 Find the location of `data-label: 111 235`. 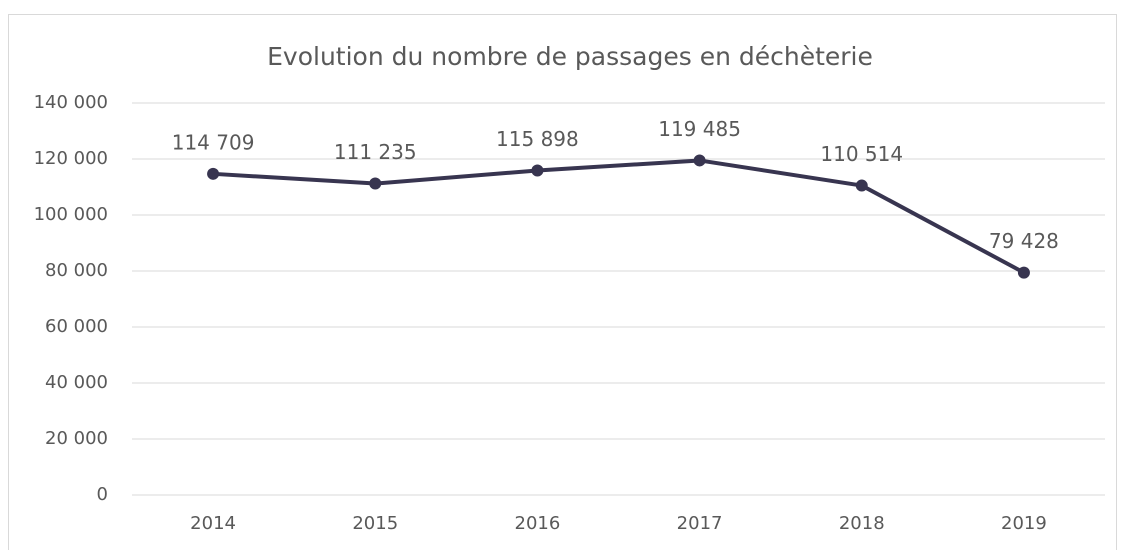

data-label: 111 235 is located at coordinates (375, 152).